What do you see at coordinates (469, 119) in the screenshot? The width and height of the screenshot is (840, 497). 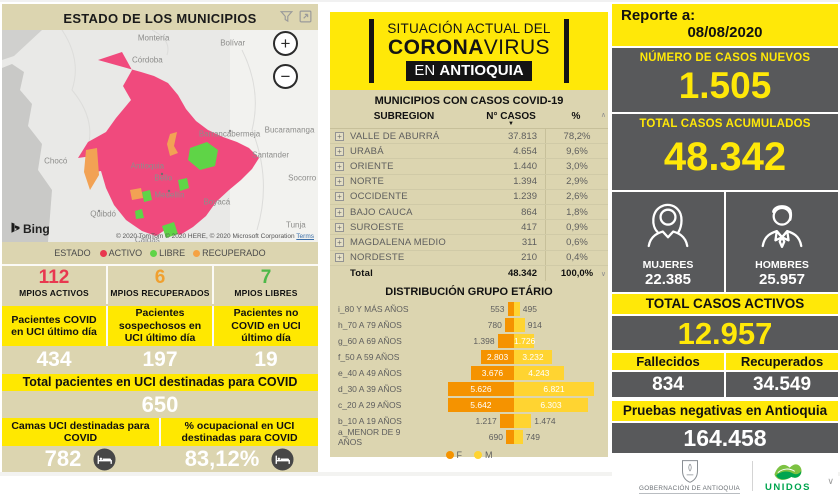 I see `table-header-row: SUBREGION N° CASOS ▼ %` at bounding box center [469, 119].